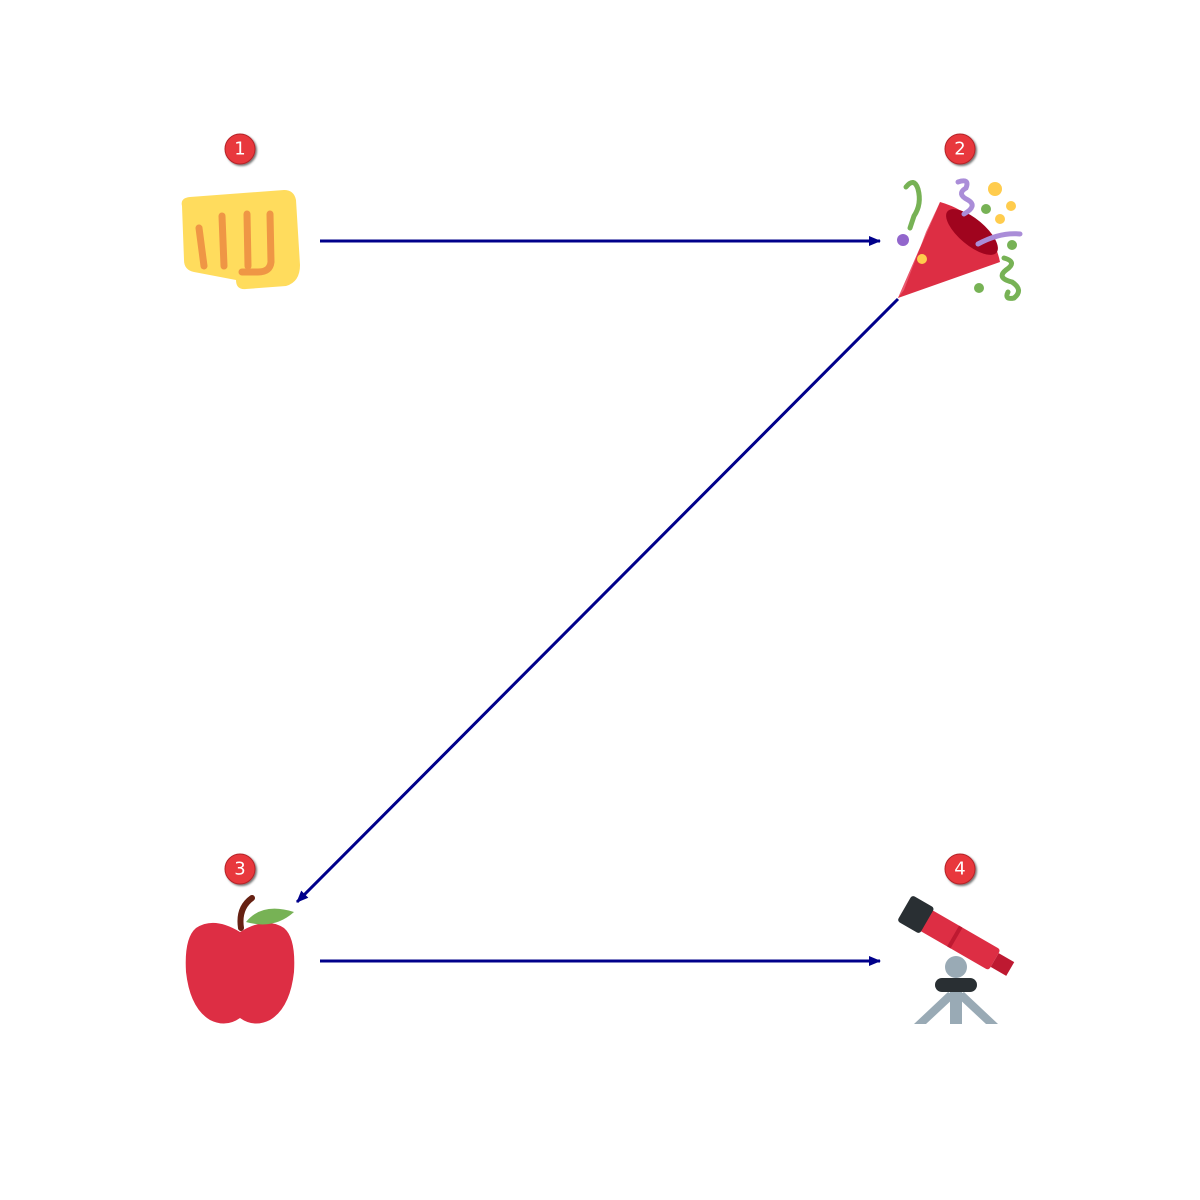 Image resolution: width=1200 pixels, height=1200 pixels. I want to click on badge-4-label: 4, so click(959, 869).